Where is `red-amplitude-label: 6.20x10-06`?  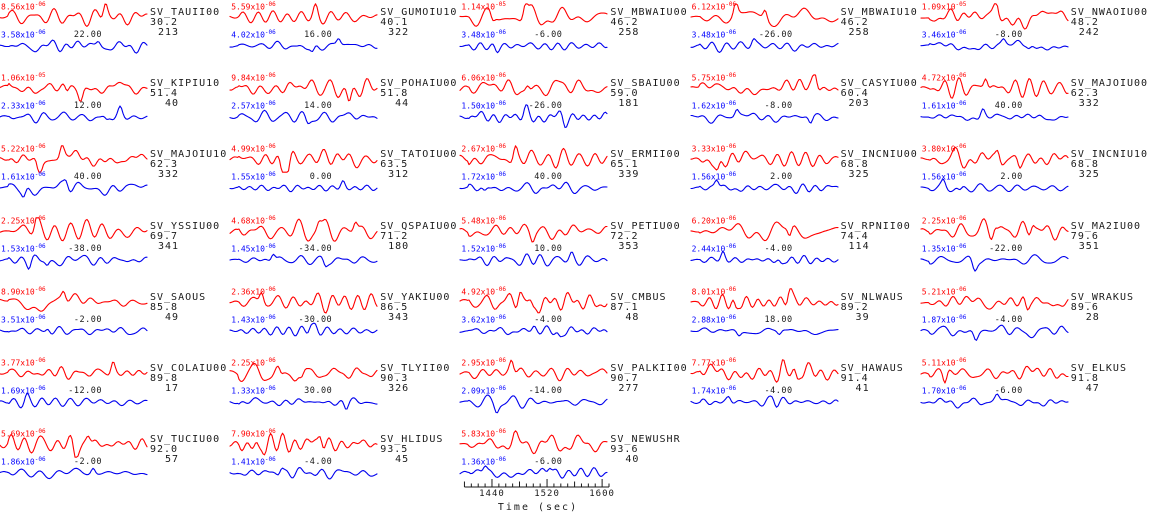 red-amplitude-label: 6.20x10-06 is located at coordinates (714, 220).